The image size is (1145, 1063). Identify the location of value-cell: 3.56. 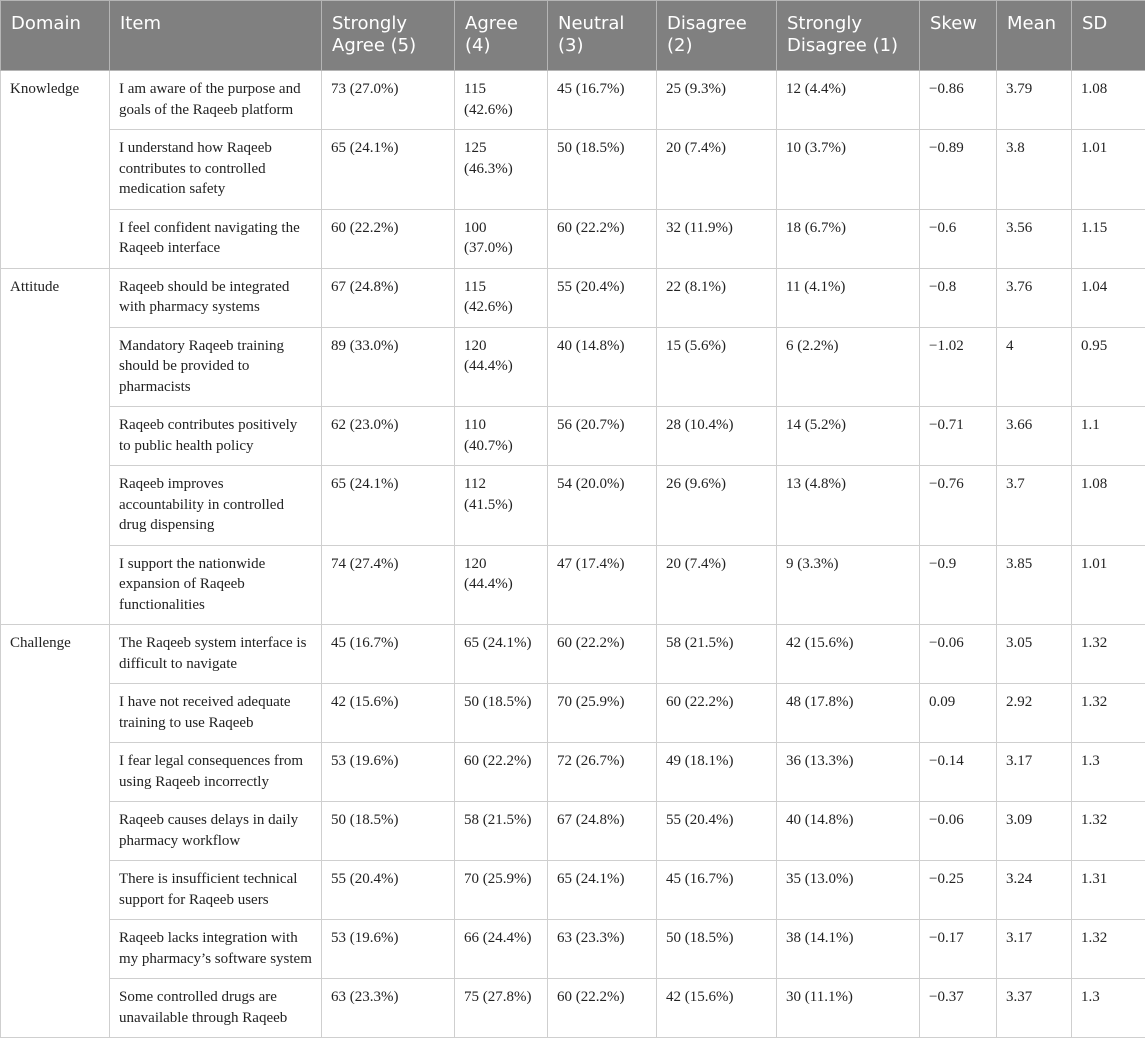
(1034, 238).